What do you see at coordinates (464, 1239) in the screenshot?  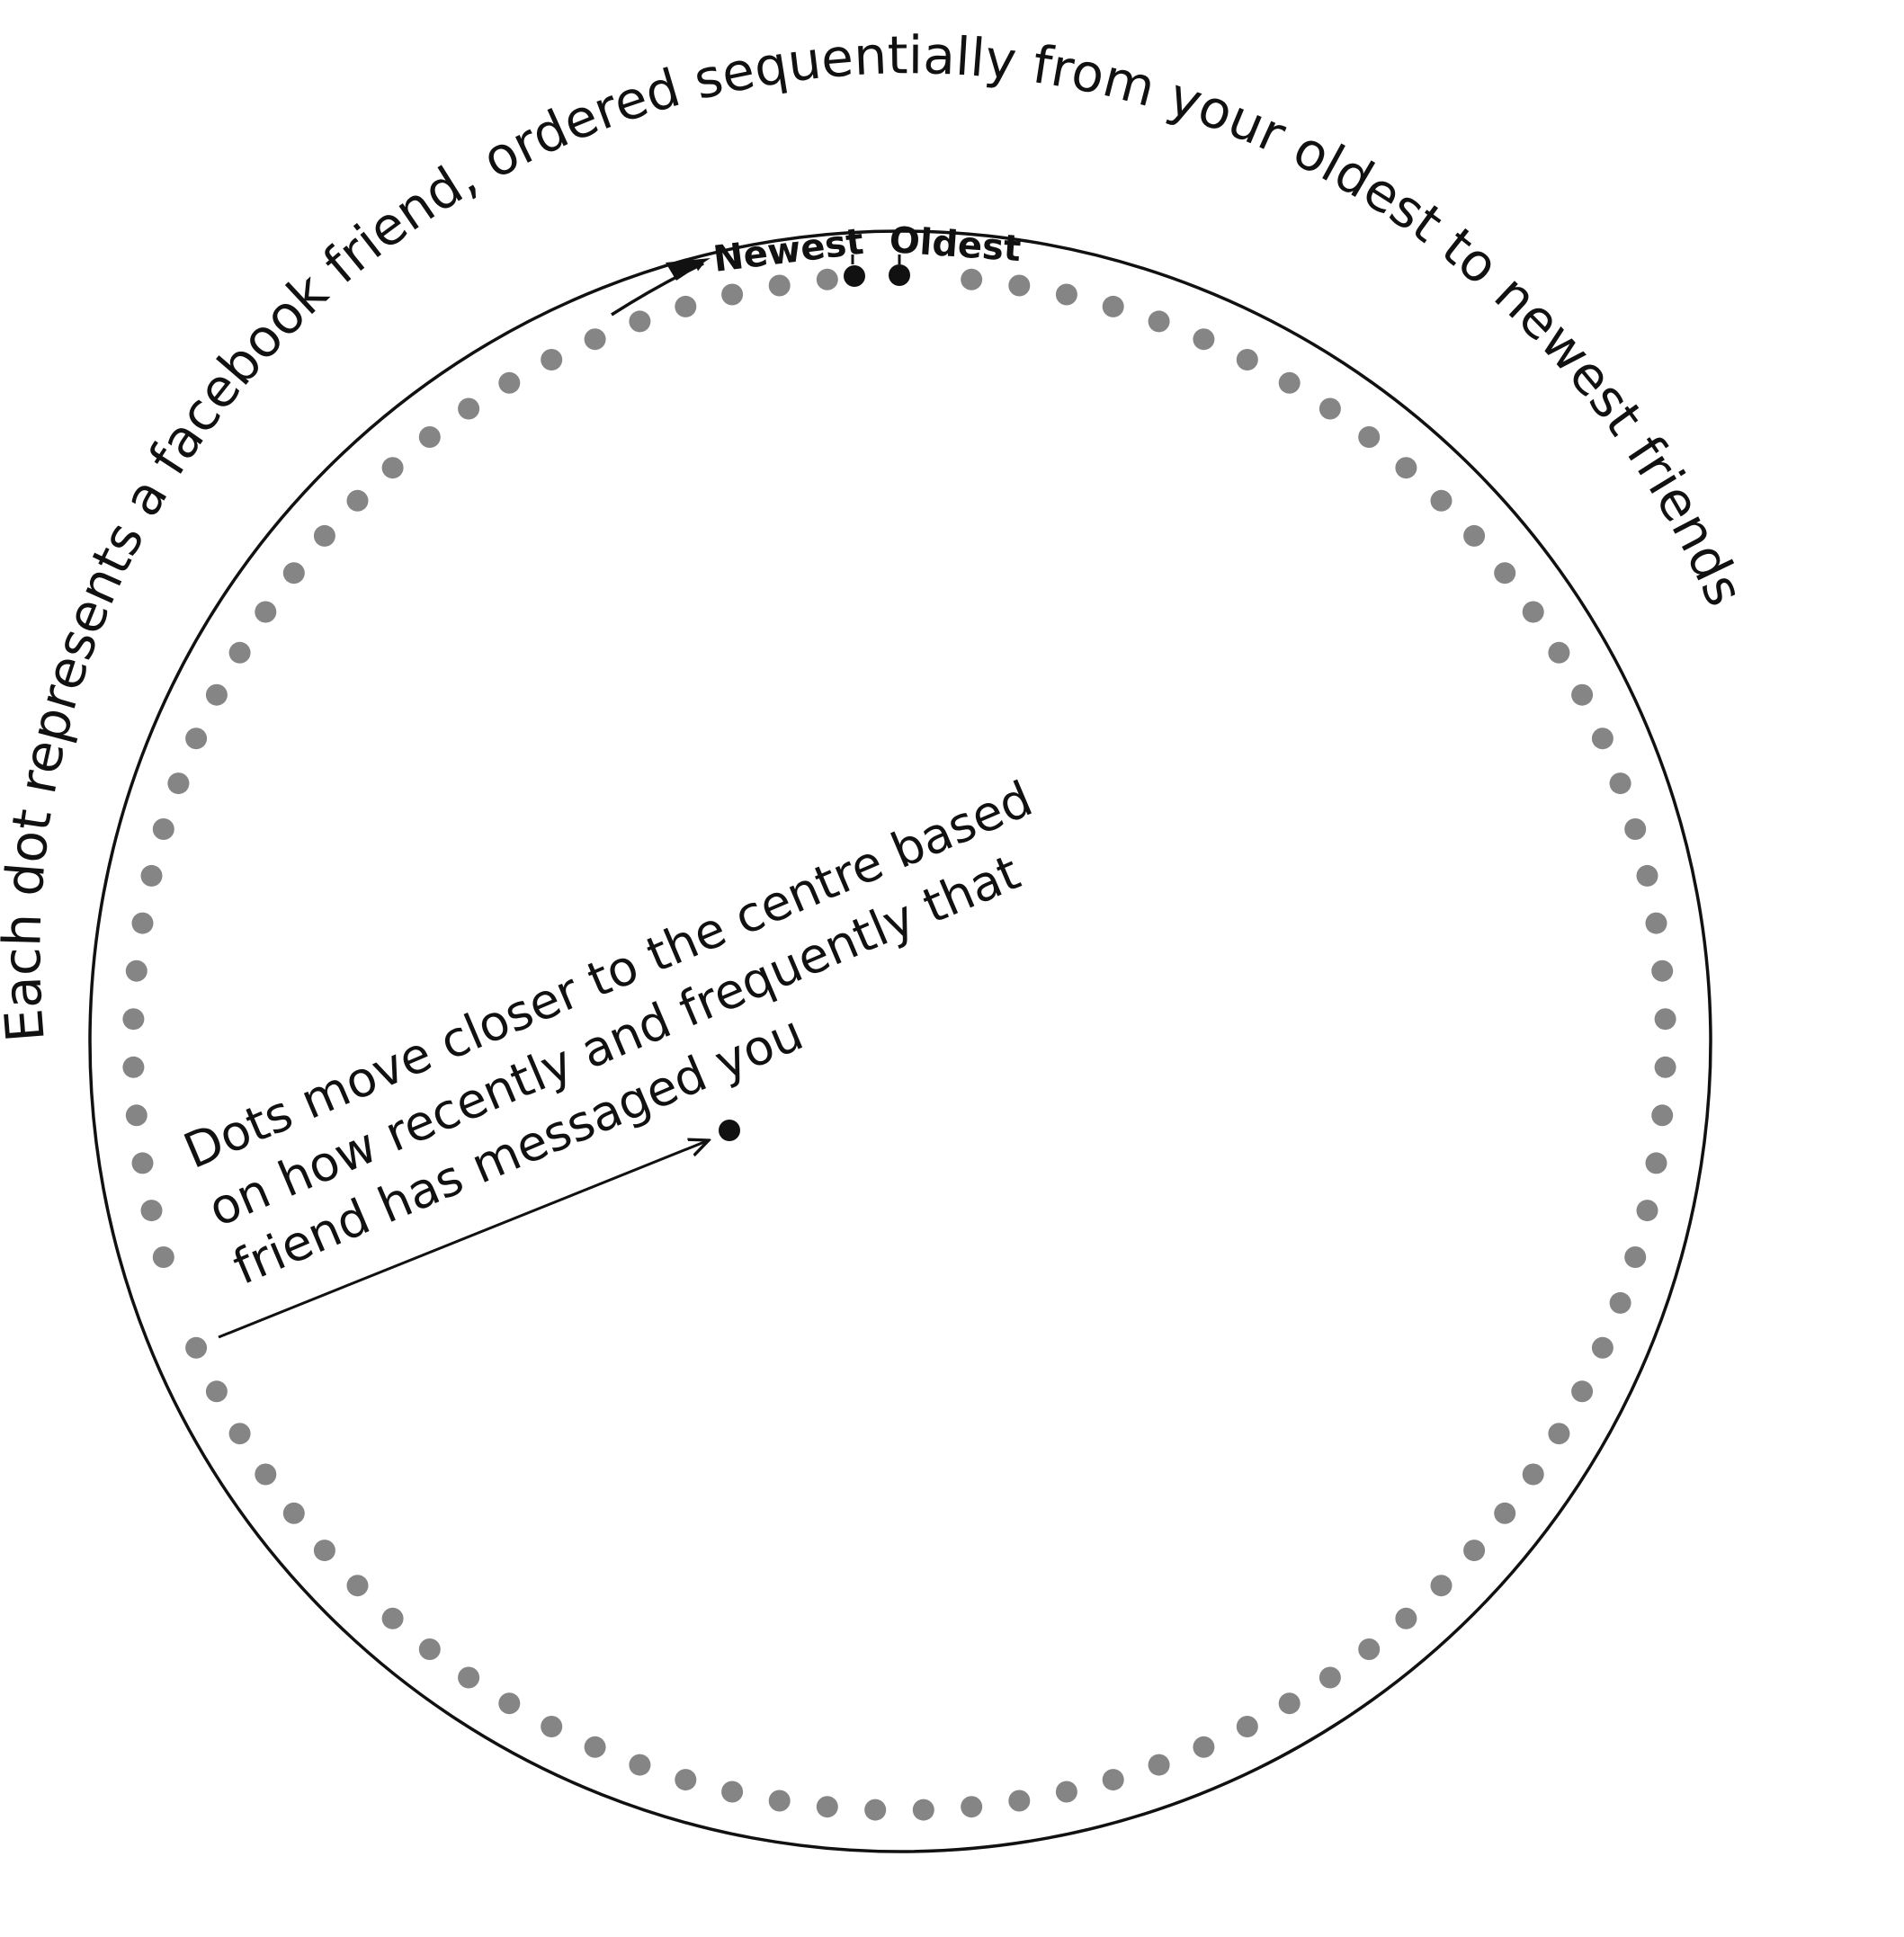 I see `movement-arrow` at bounding box center [464, 1239].